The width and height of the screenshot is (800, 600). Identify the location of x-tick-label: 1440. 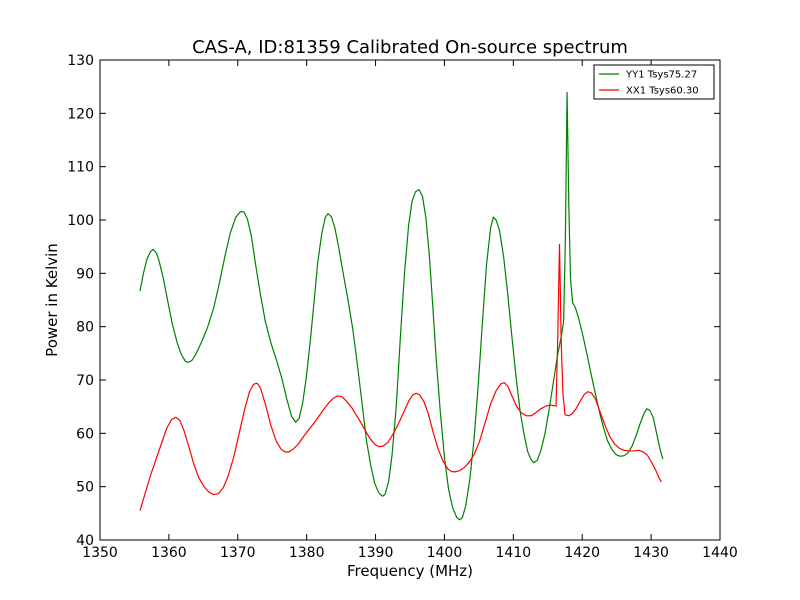
(720, 553).